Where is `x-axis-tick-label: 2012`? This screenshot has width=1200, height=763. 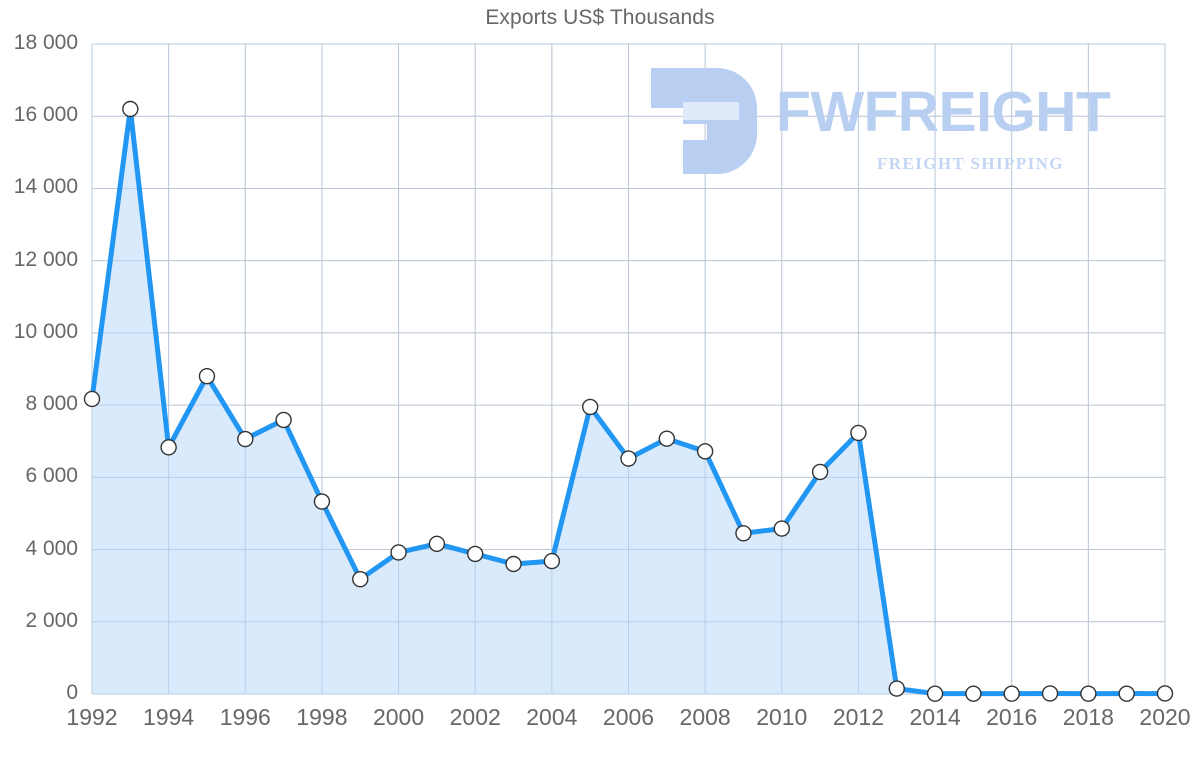 x-axis-tick-label: 2012 is located at coordinates (858, 717).